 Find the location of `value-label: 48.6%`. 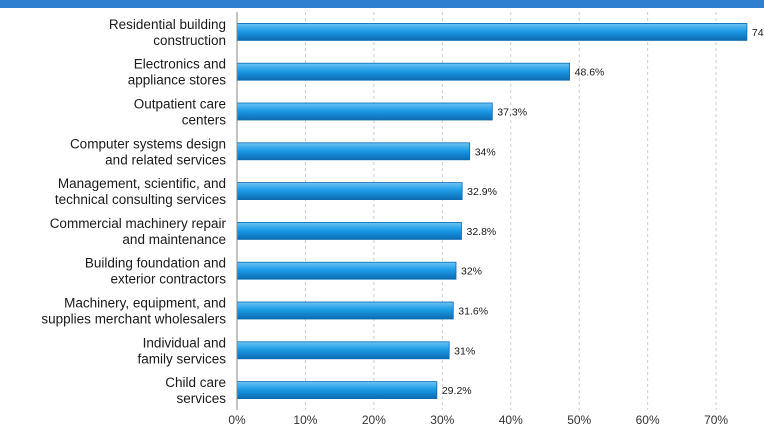

value-label: 48.6% is located at coordinates (590, 73).